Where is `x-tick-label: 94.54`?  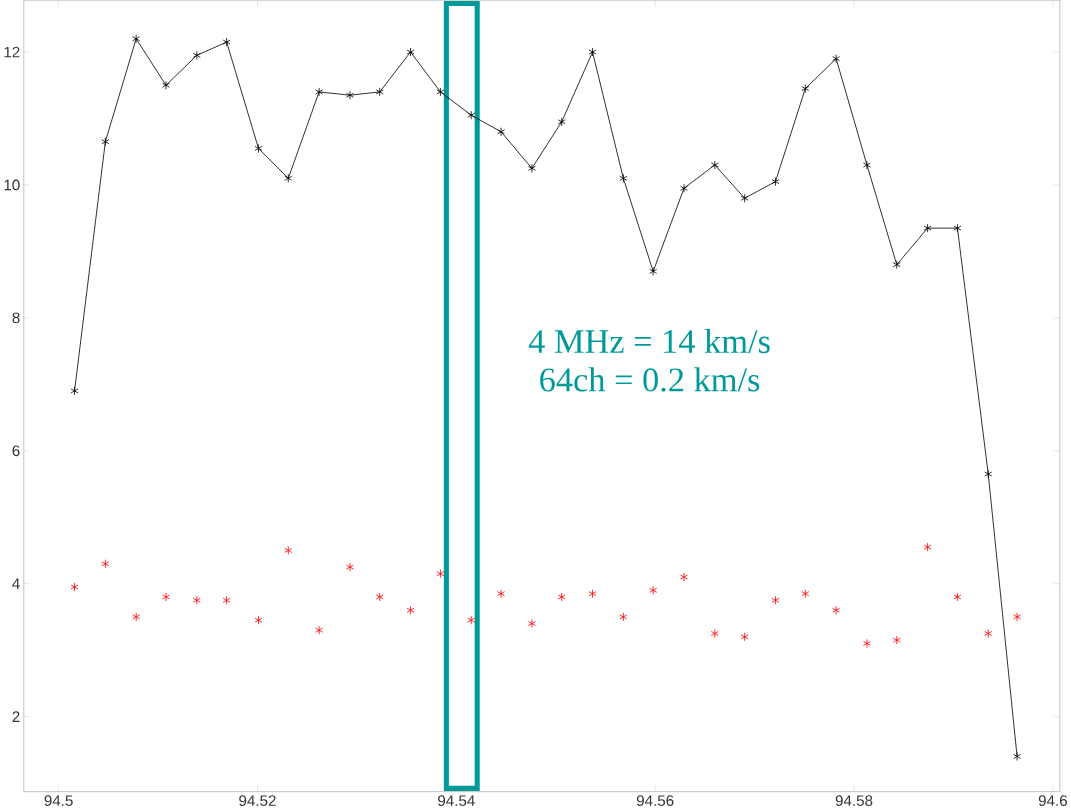
x-tick-label: 94.54 is located at coordinates (456, 800).